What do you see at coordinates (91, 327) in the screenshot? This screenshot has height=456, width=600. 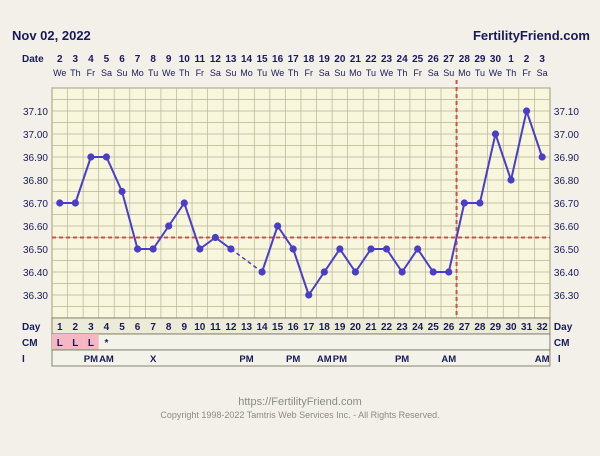 I see `day-number: 3` at bounding box center [91, 327].